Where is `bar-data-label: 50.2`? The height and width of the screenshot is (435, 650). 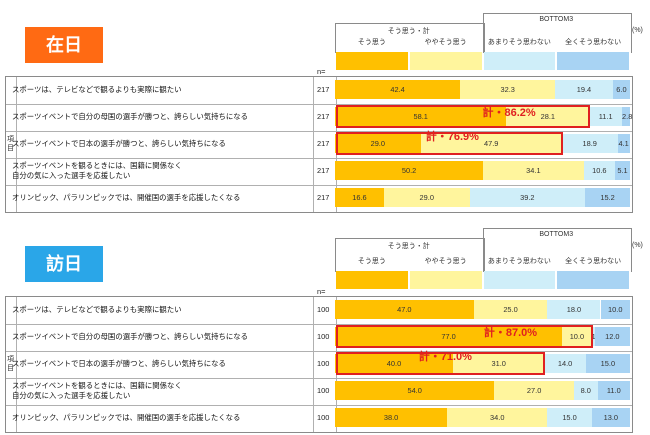 bar-data-label: 50.2 is located at coordinates (409, 170).